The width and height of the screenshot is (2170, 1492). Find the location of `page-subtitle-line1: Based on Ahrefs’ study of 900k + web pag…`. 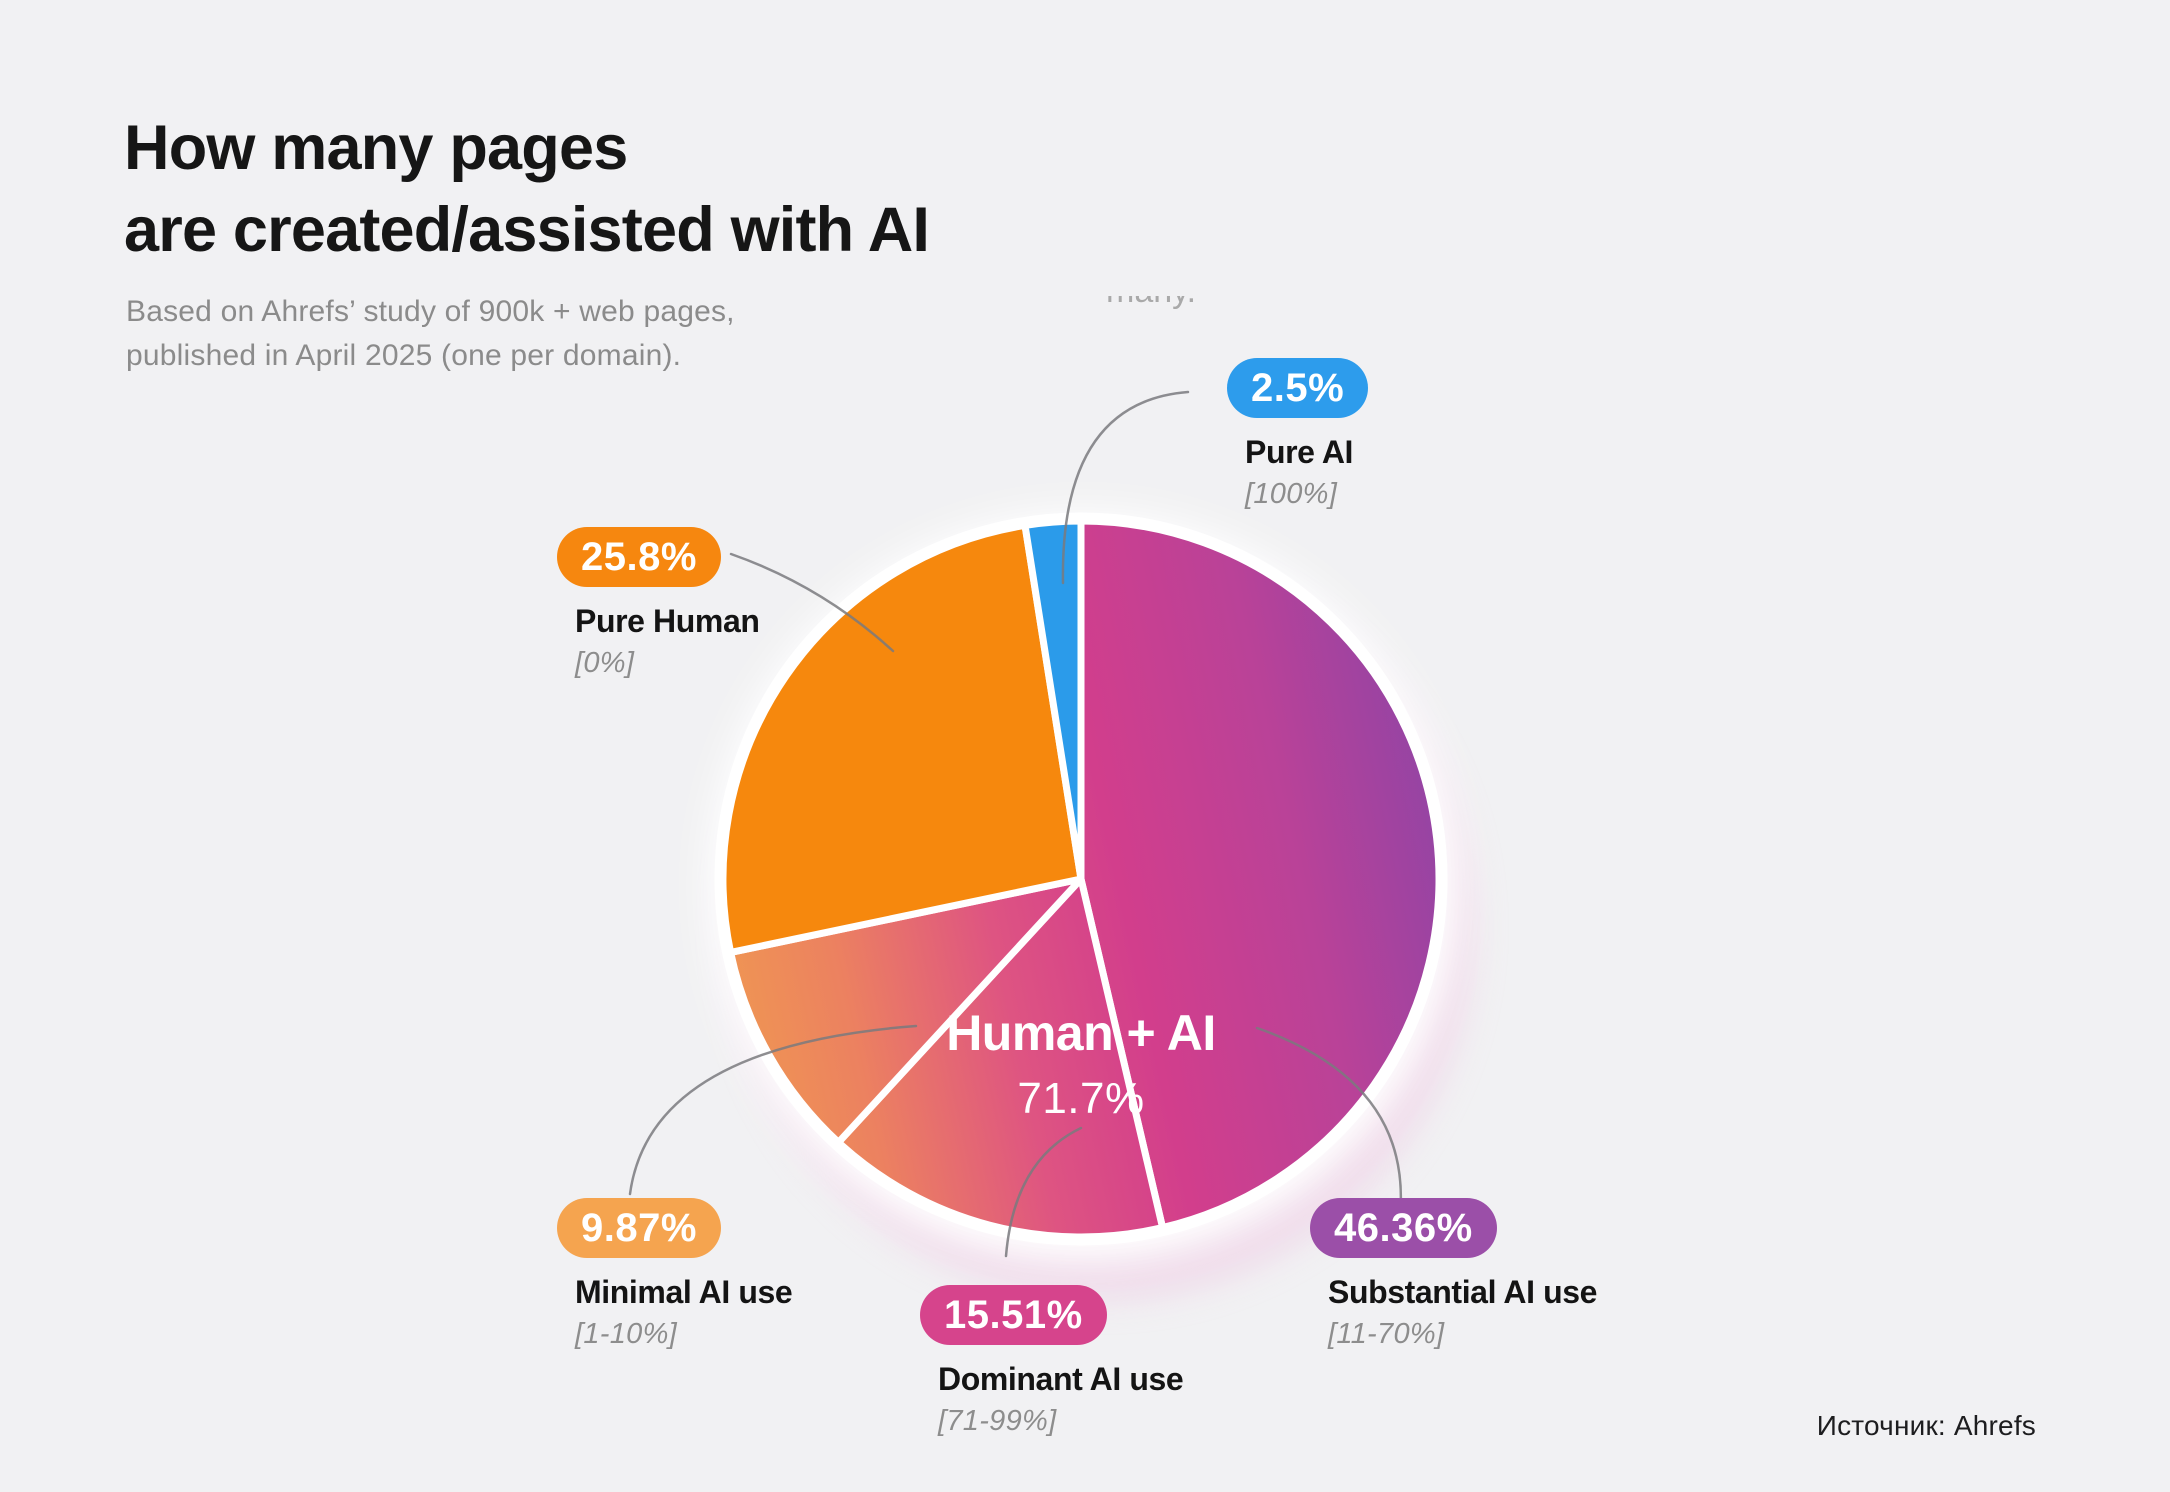

page-subtitle-line1: Based on Ahrefs’ study of 900k + web pag… is located at coordinates (430, 311).